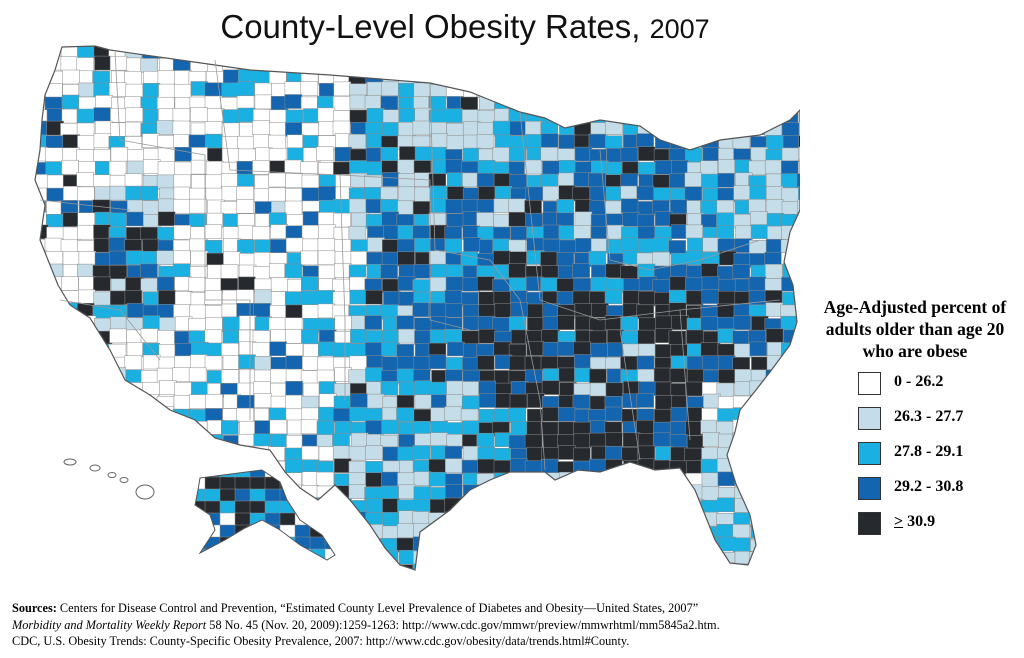  What do you see at coordinates (915, 454) in the screenshot?
I see `legend-item: 27.8 - 29.1` at bounding box center [915, 454].